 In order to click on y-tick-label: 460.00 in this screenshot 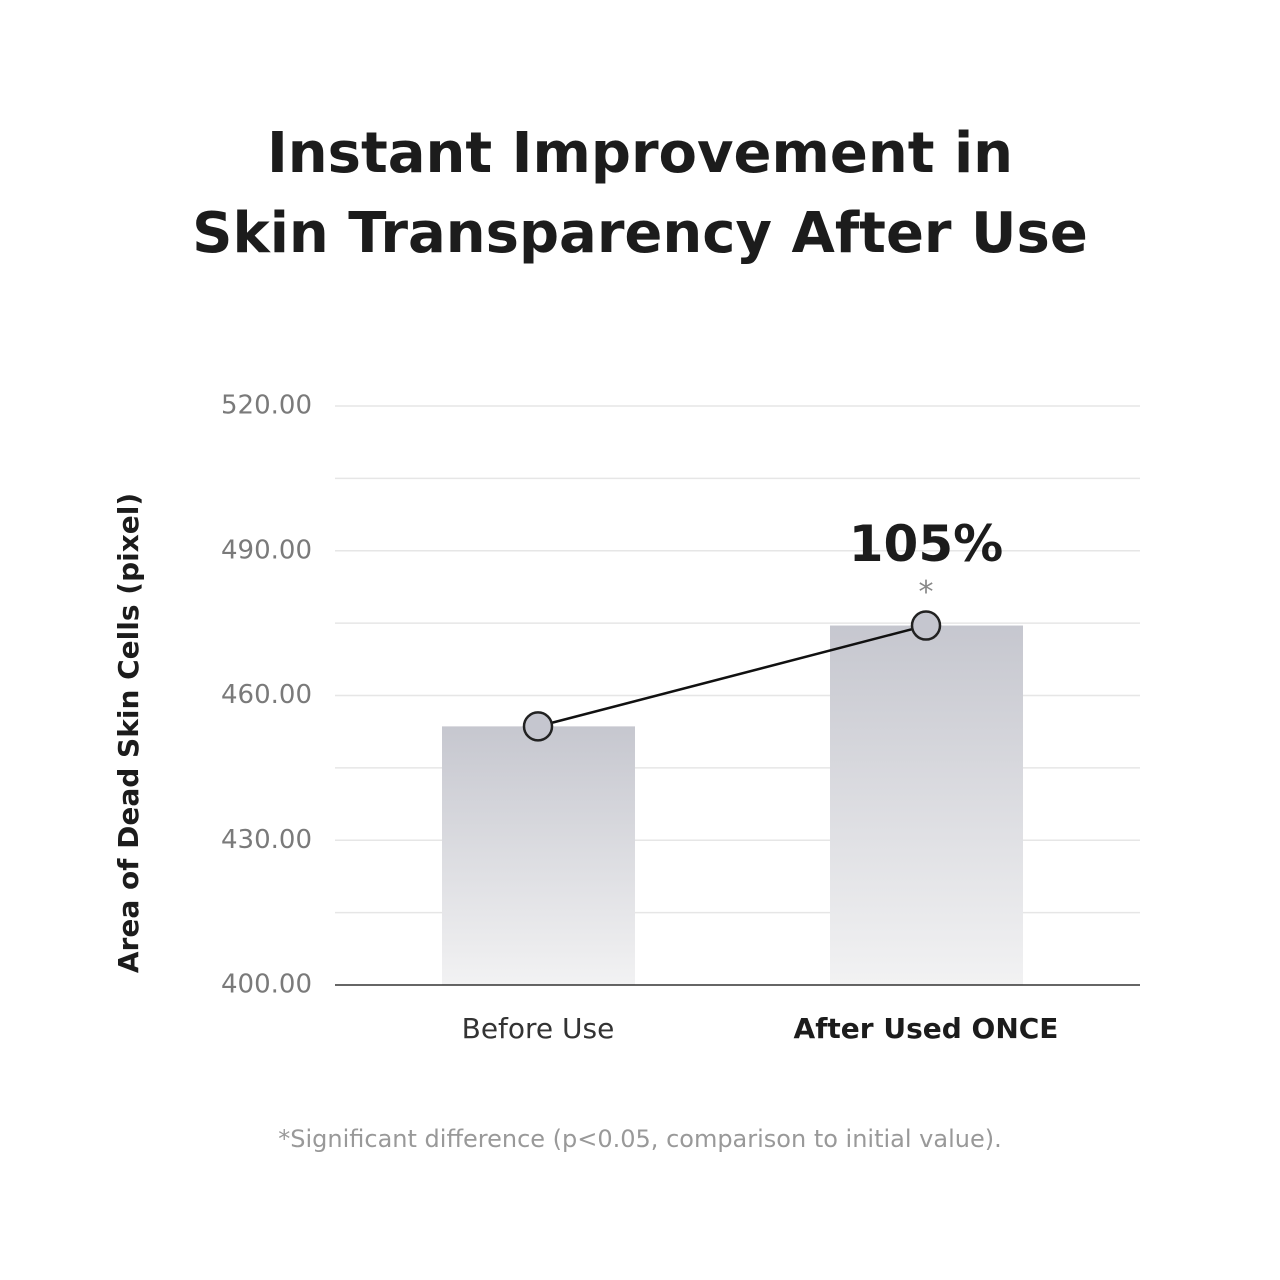, I will do `click(266, 695)`.